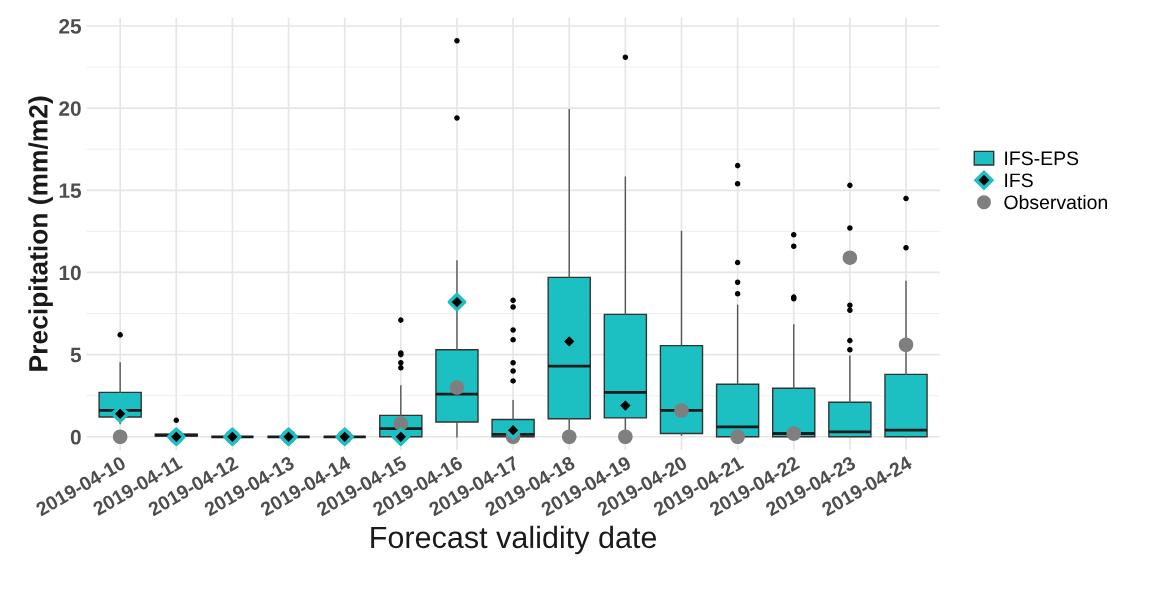  Describe the element at coordinates (70, 26) in the screenshot. I see `y-tick-label: 25` at that location.